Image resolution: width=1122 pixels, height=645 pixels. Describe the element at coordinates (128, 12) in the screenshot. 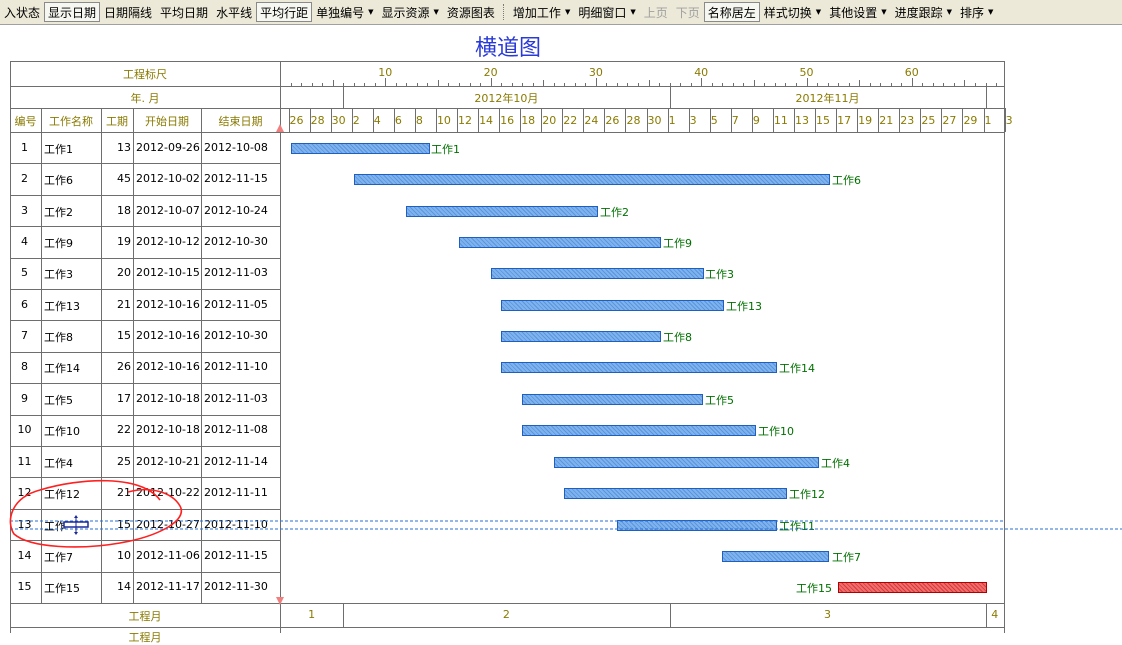

I see `toolbar-button-2: 日期隔线` at that location.